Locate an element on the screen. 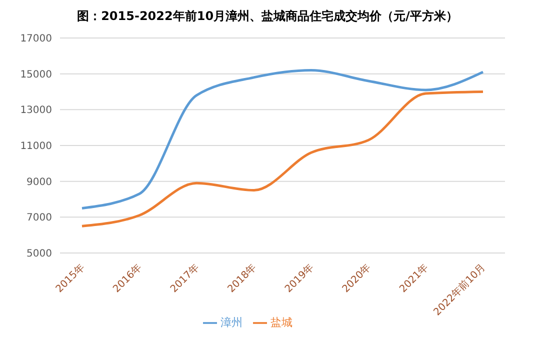 This screenshot has height=341, width=535. y-tick-label: 15000 is located at coordinates (36, 74).